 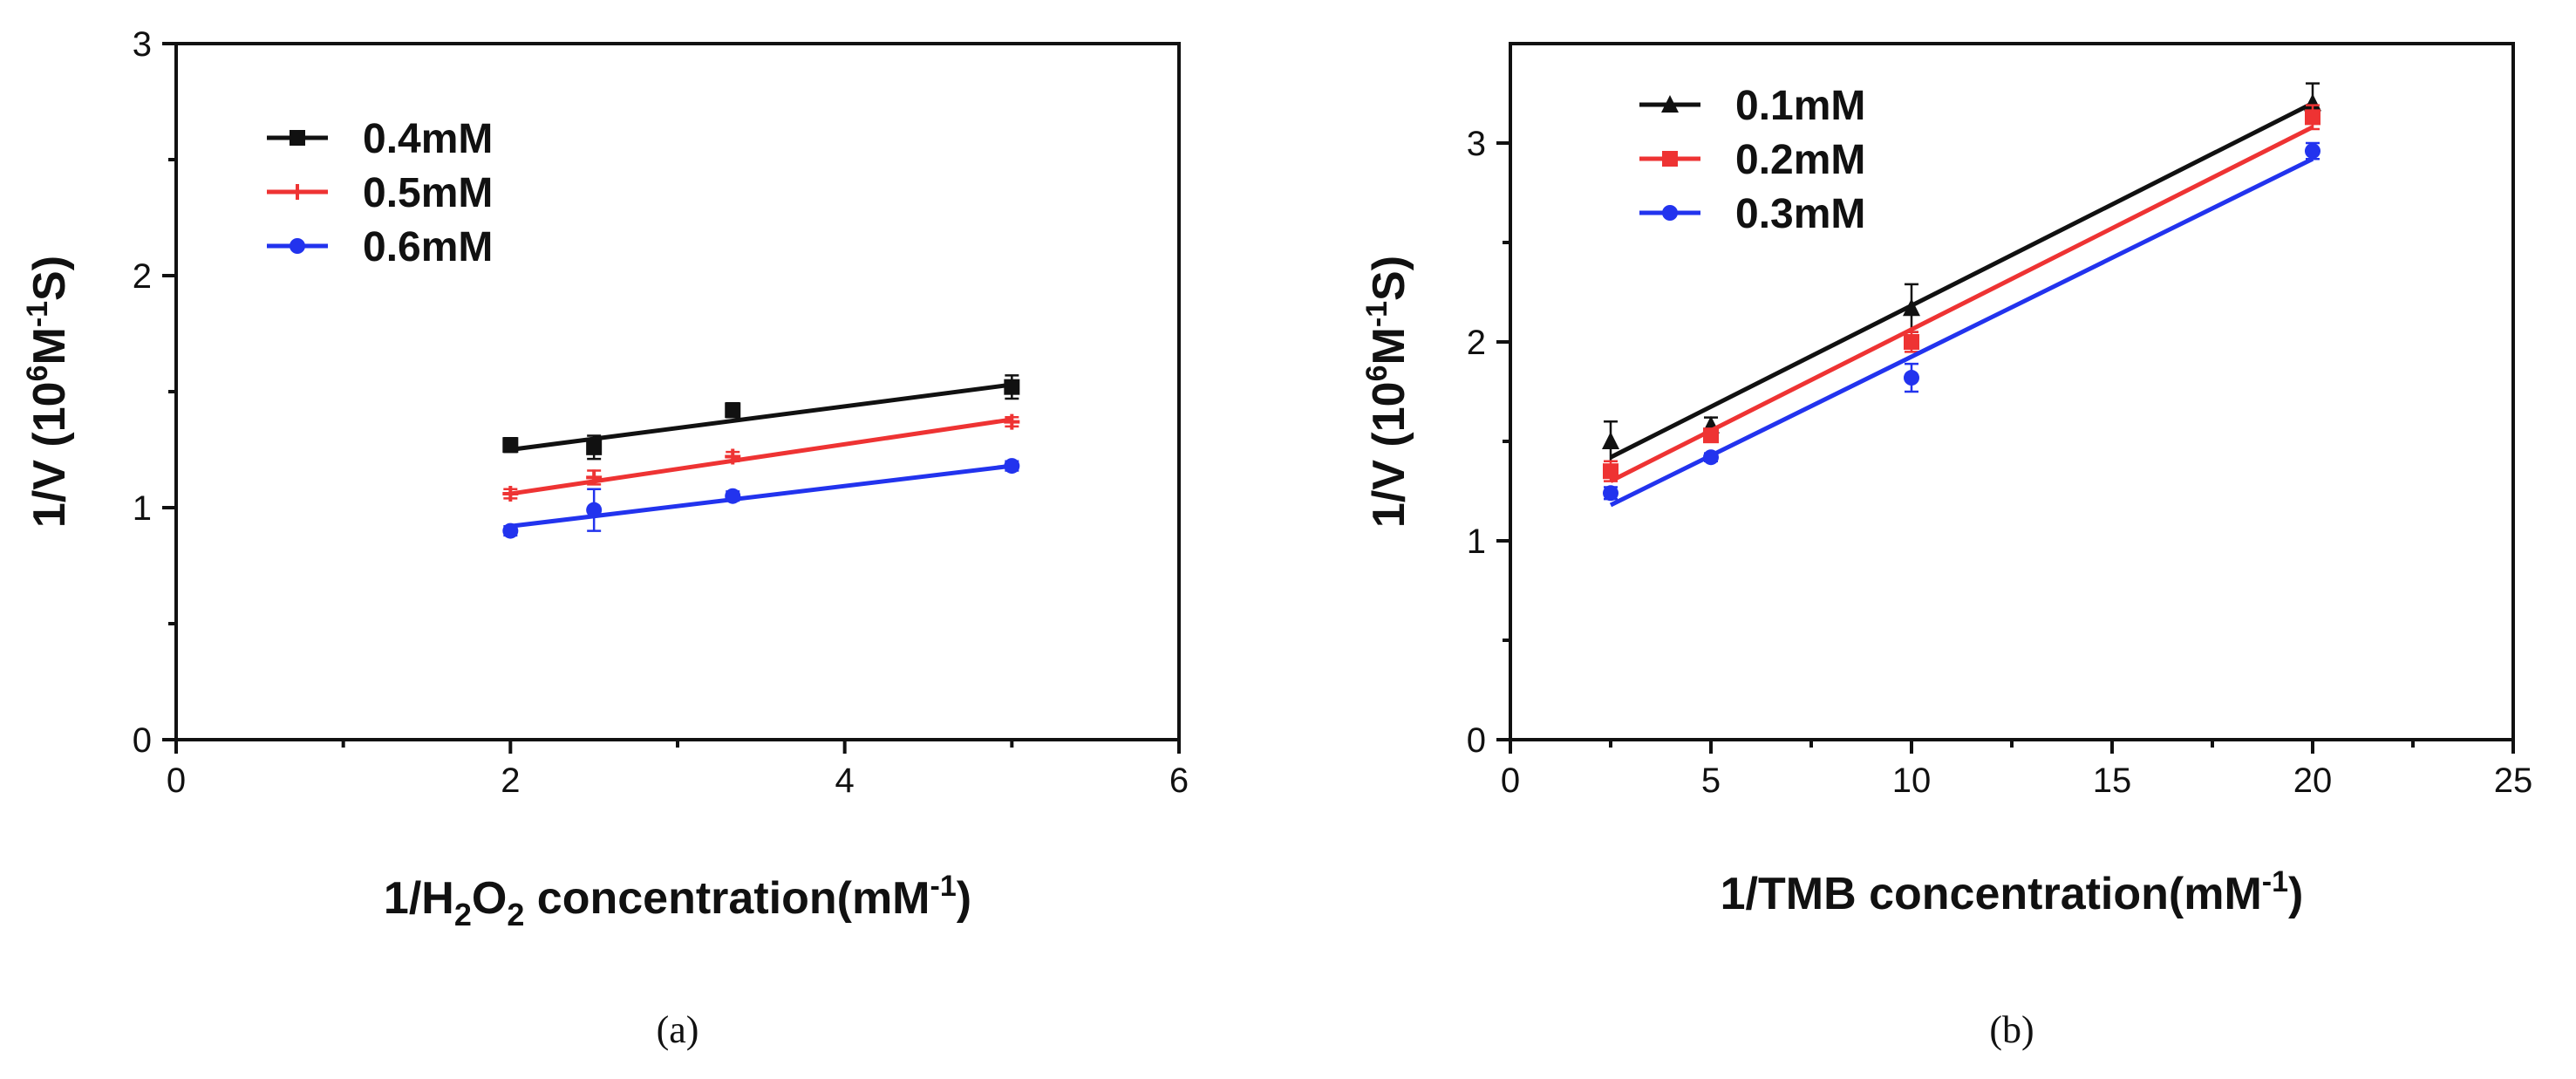 What do you see at coordinates (1179, 780) in the screenshot?
I see `x-tick-label: 6` at bounding box center [1179, 780].